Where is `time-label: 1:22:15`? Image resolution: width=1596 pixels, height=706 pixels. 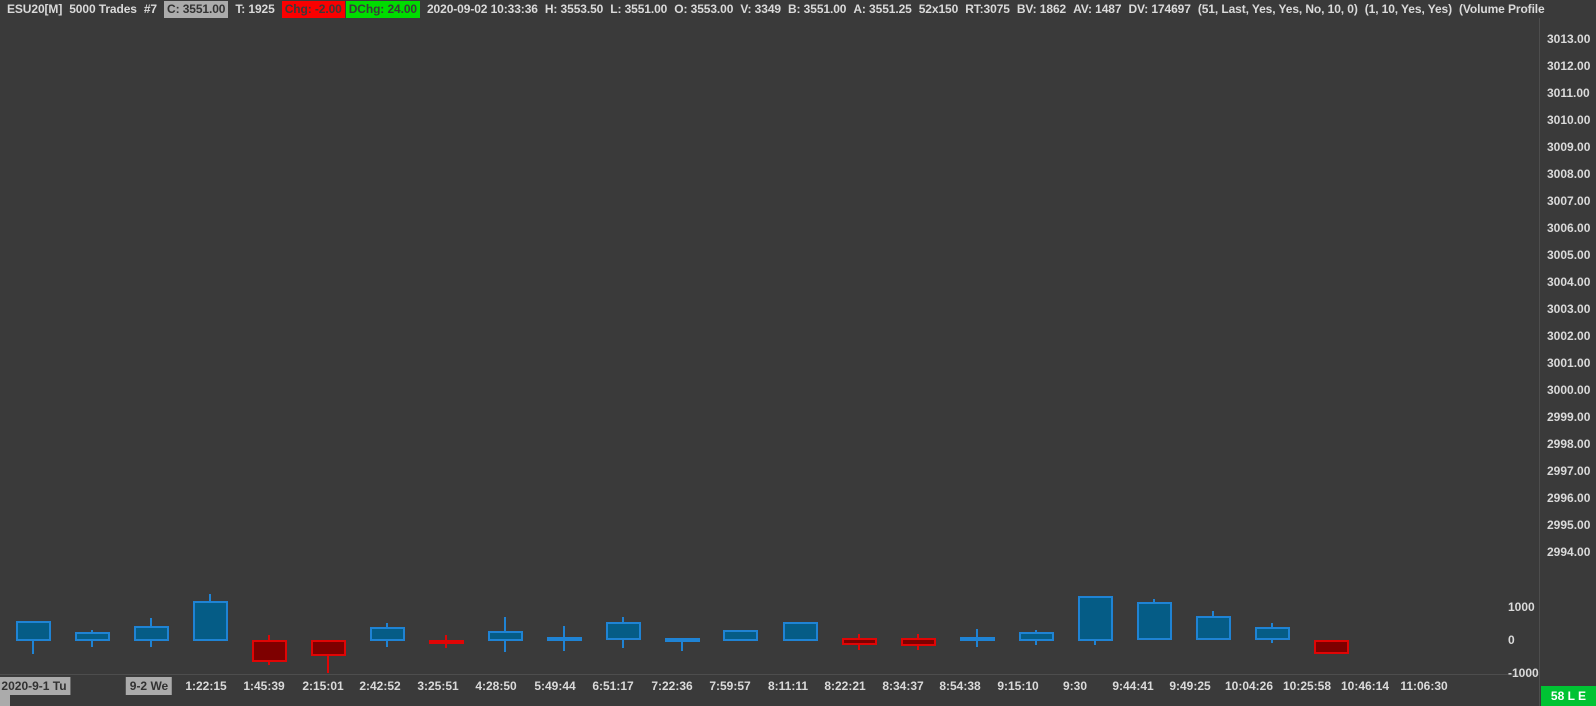
time-label: 1:22:15 is located at coordinates (206, 686).